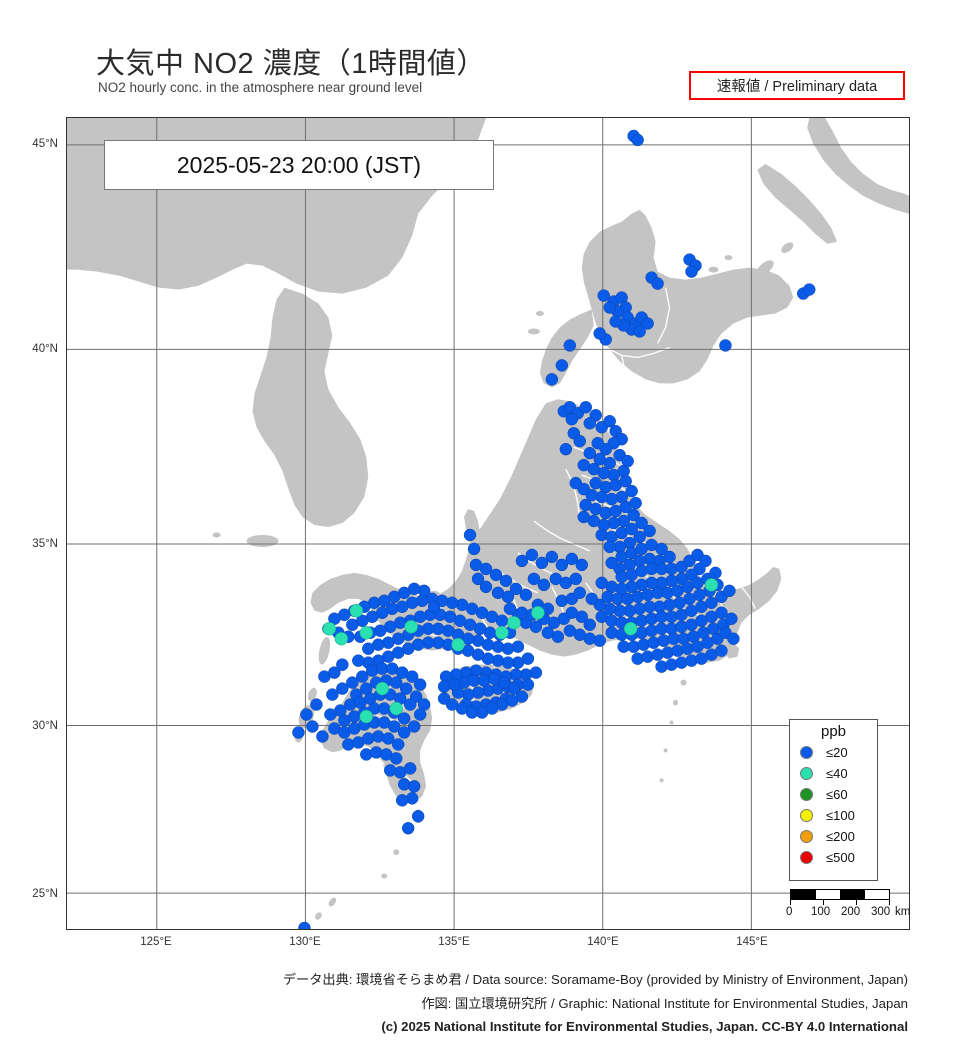 The width and height of the screenshot is (980, 1060). I want to click on timestamp-label: 2025-05-23 20:00 (JST), so click(299, 164).